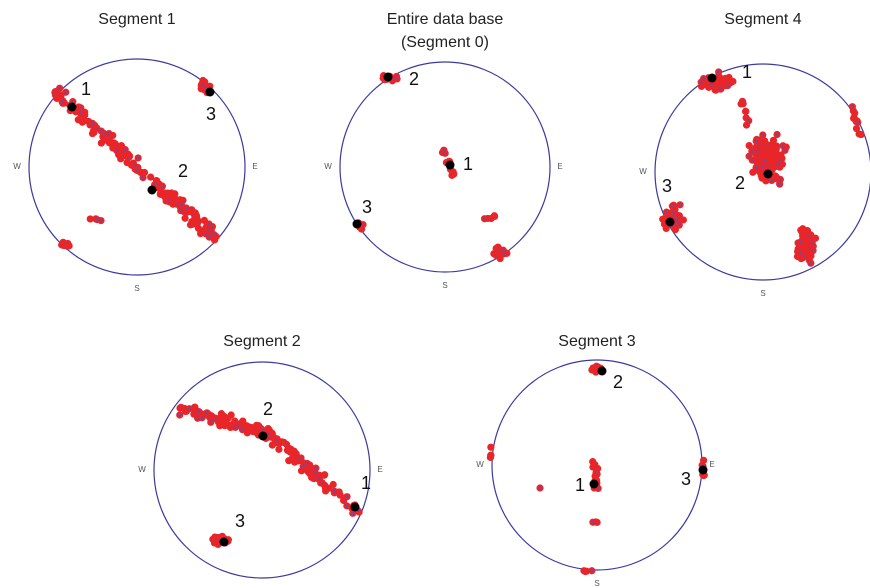  Describe the element at coordinates (762, 19) in the screenshot. I see `panel-title: Segment 4` at that location.